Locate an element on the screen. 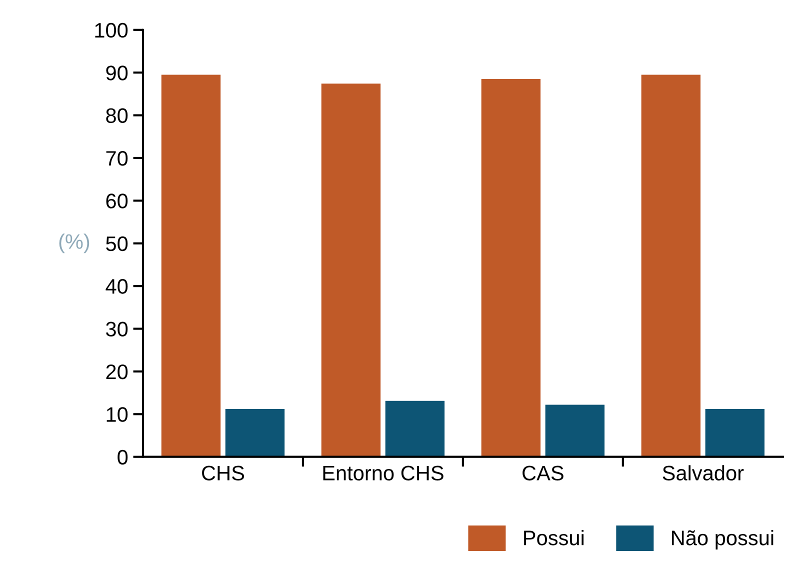 The width and height of the screenshot is (790, 564). y-tick-label: 90 is located at coordinates (117, 73).